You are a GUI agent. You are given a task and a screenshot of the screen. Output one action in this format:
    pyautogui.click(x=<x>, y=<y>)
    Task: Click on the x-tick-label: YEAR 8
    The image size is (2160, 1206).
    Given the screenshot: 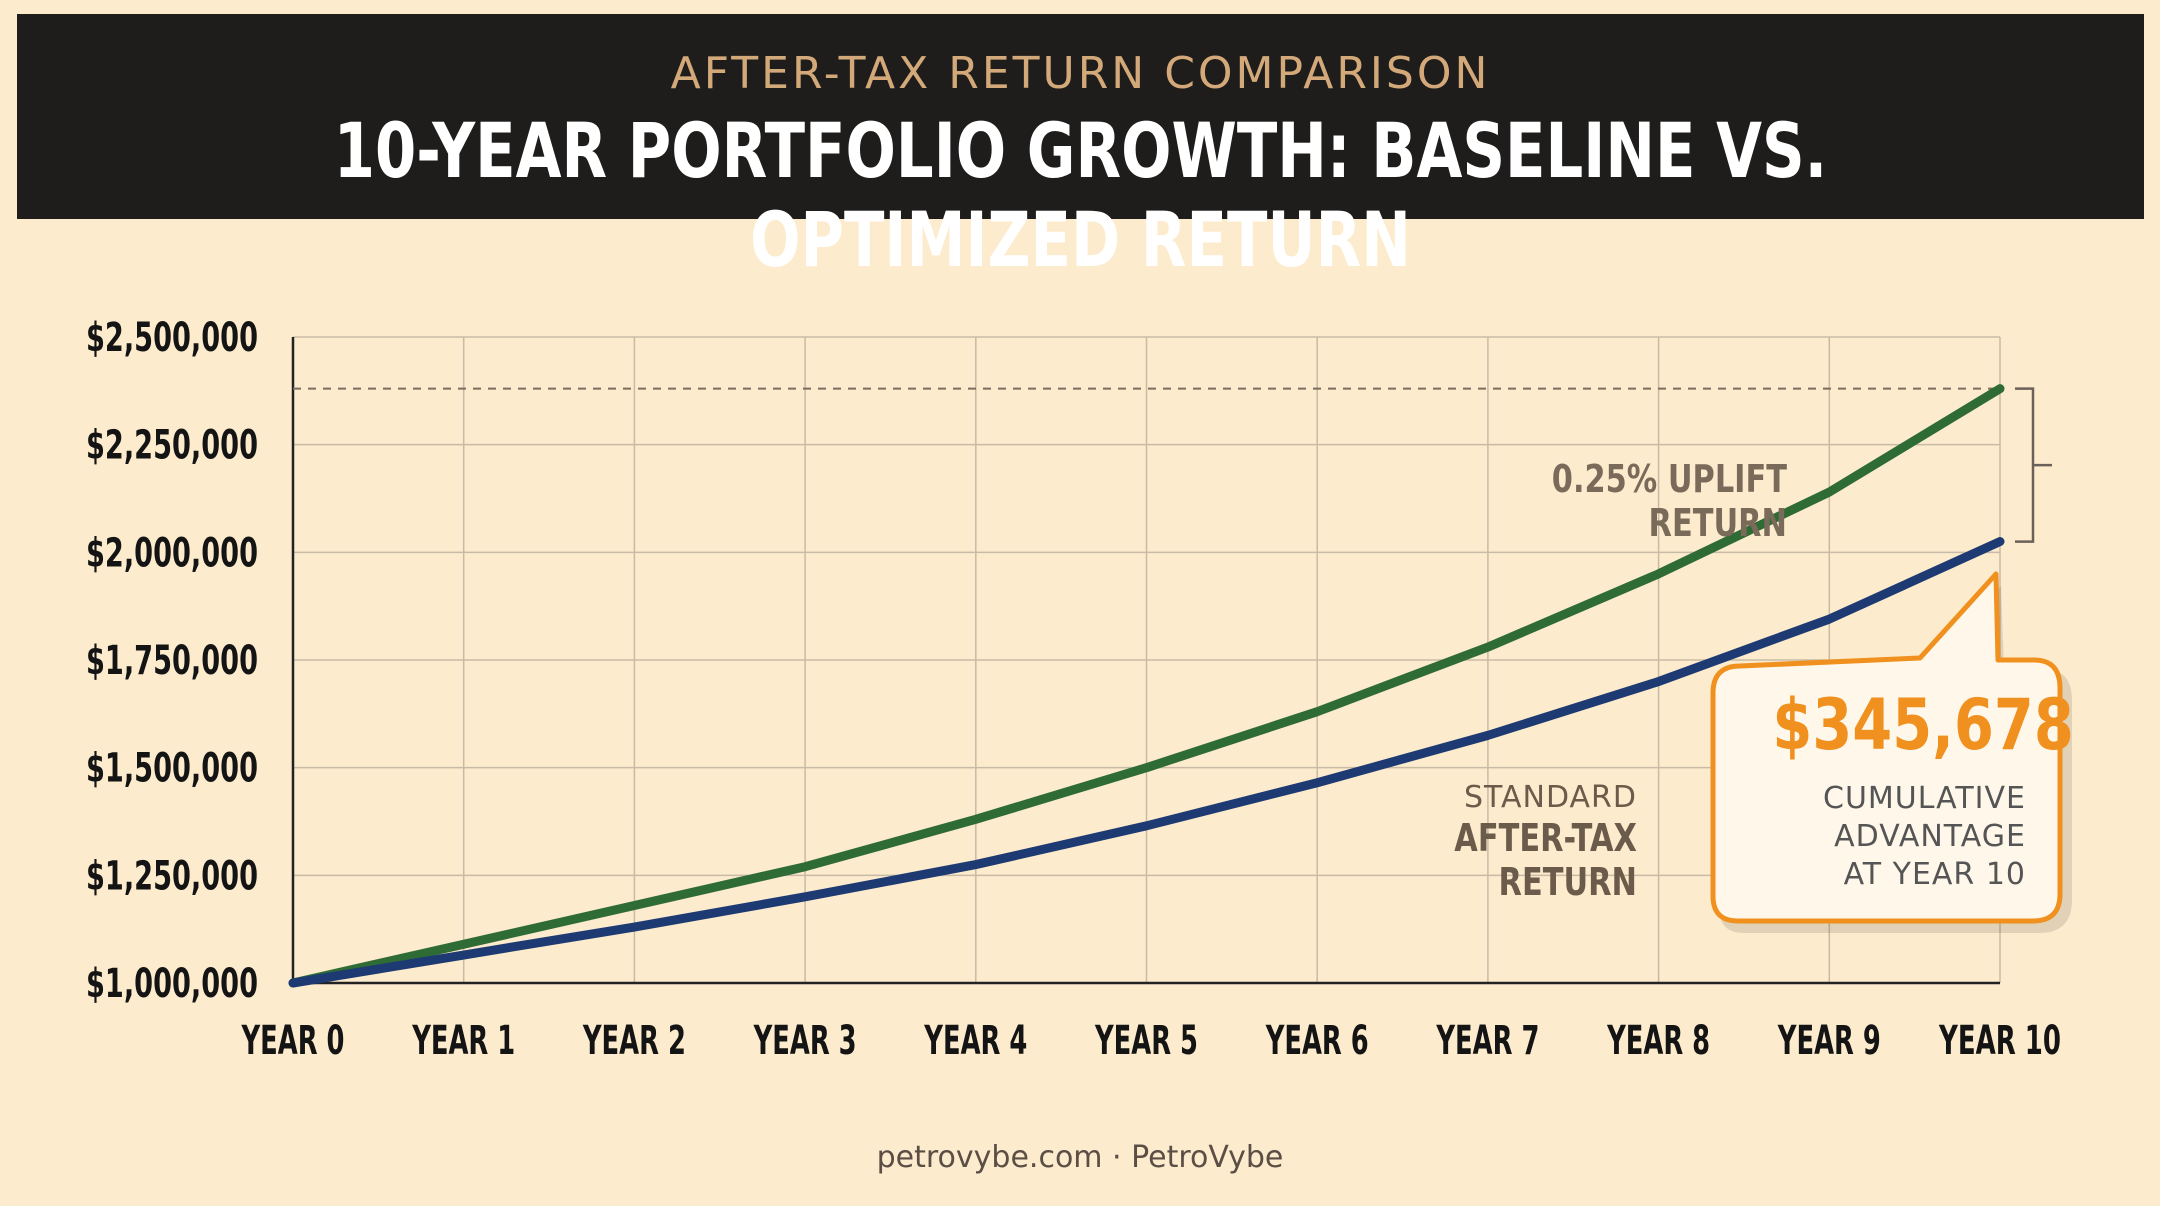 What is the action you would take?
    pyautogui.click(x=1658, y=1041)
    